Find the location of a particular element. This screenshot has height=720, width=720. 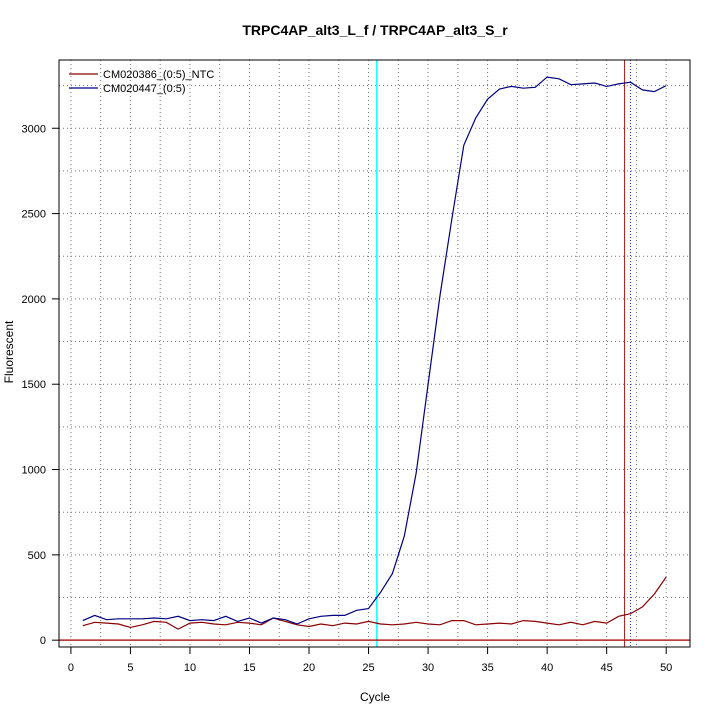

x-tick-label: 30 is located at coordinates (428, 668).